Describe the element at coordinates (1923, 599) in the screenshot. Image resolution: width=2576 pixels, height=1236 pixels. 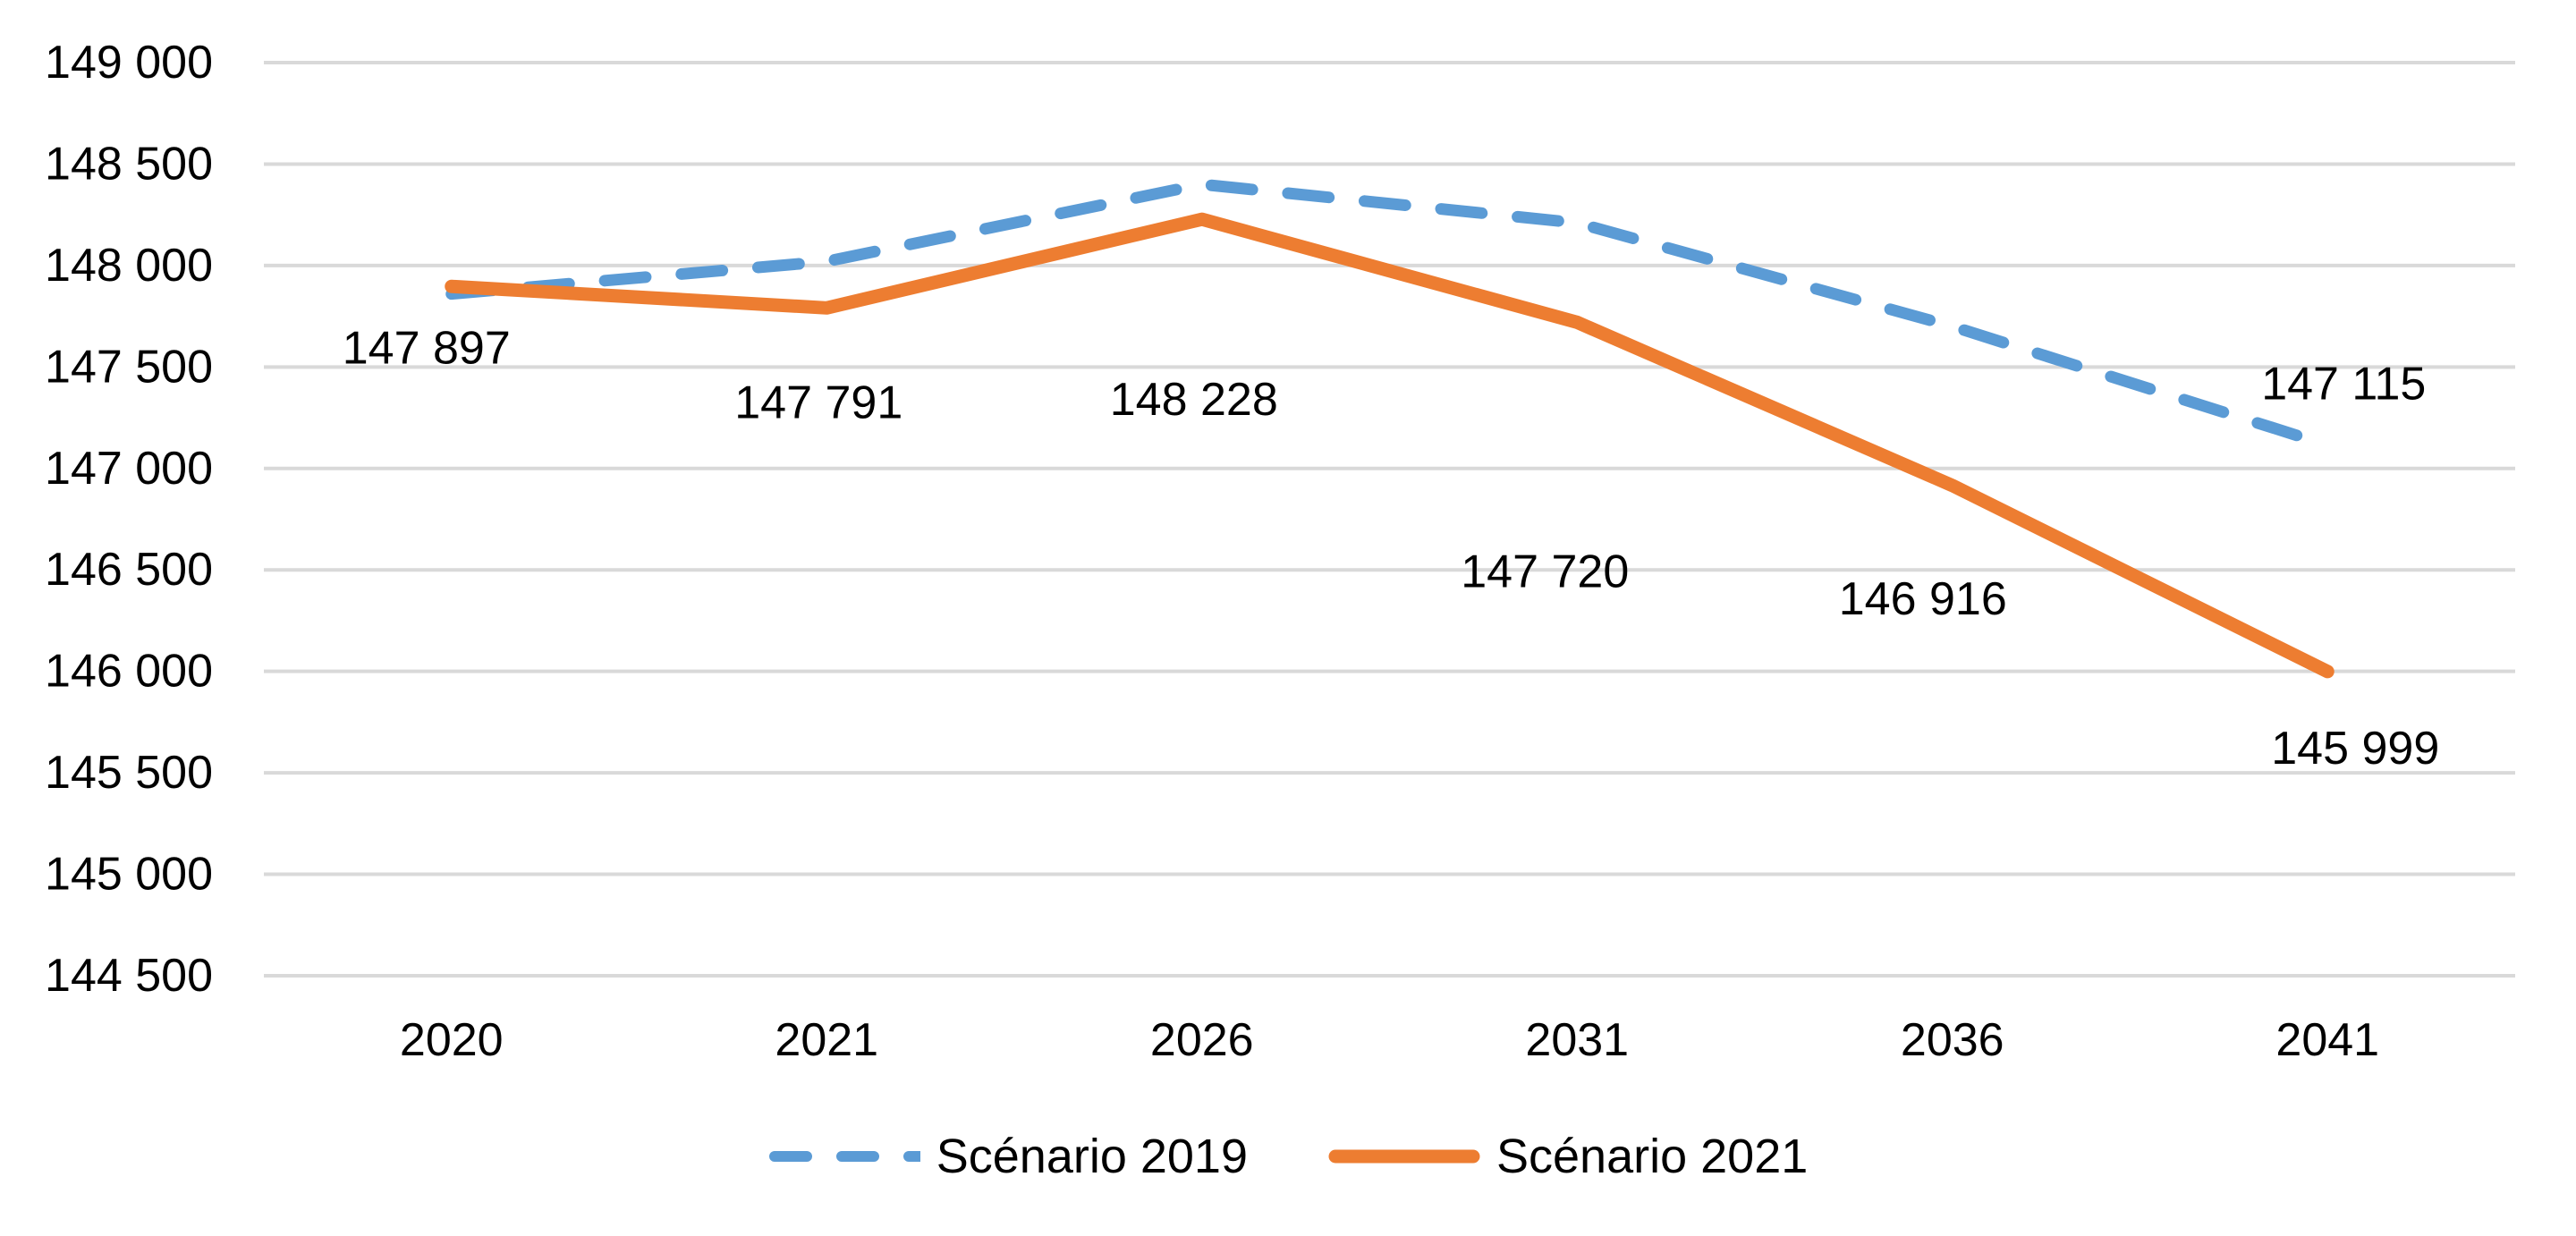
I see `data-label: 146 916` at that location.